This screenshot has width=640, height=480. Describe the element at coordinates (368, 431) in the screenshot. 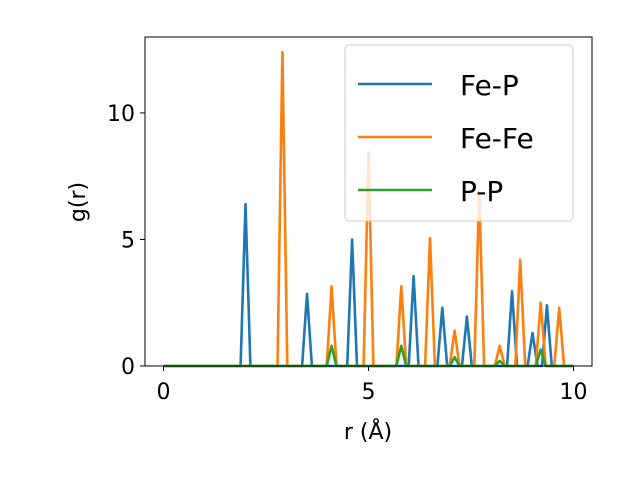

I see `x-axis-label: r (Å)` at that location.